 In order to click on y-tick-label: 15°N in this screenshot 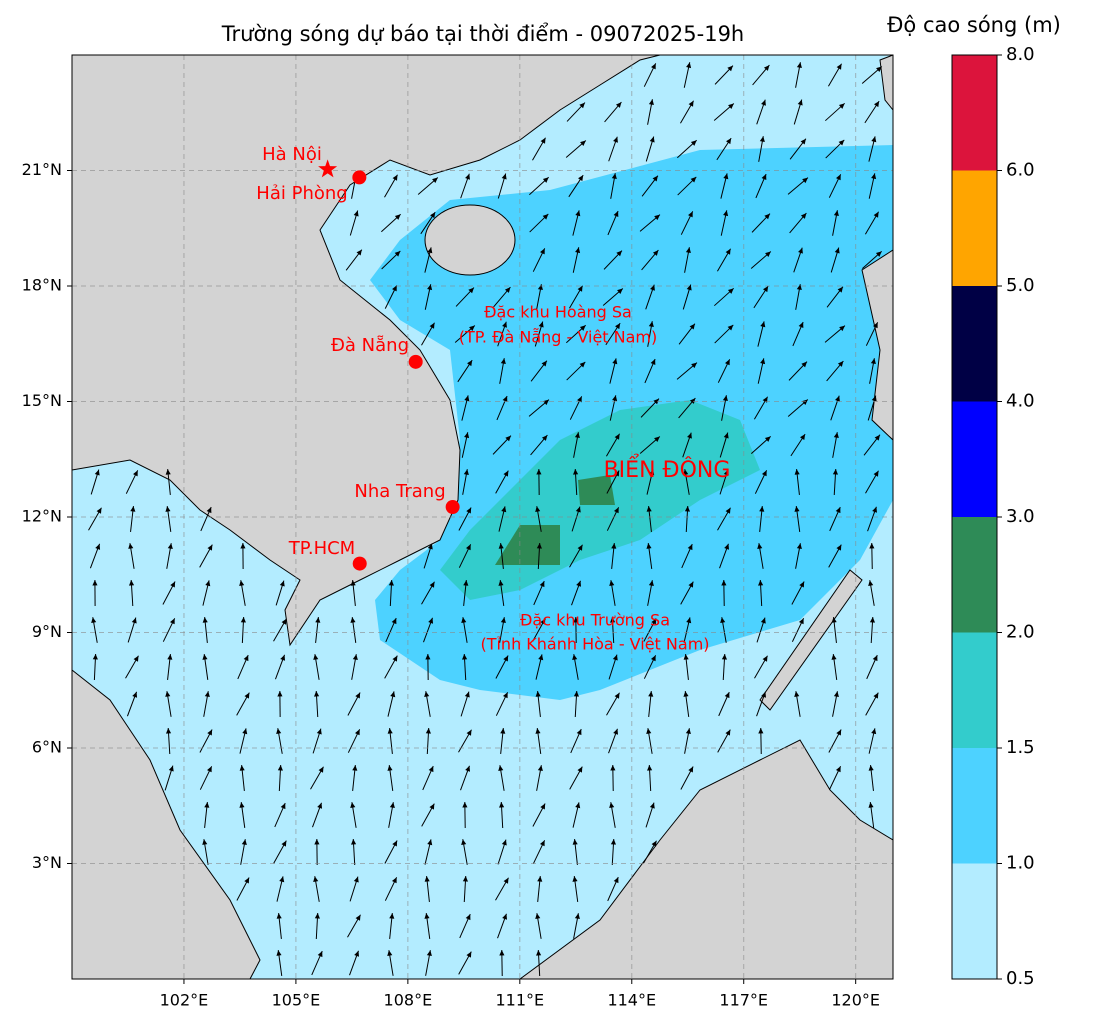, I will do `click(42, 400)`.